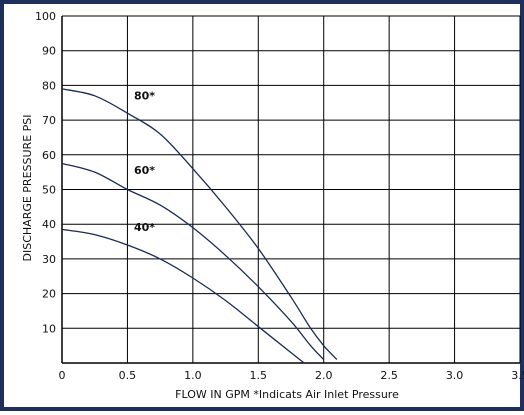 Image resolution: width=524 pixels, height=415 pixels. I want to click on y-tick-label: 40, so click(49, 224).